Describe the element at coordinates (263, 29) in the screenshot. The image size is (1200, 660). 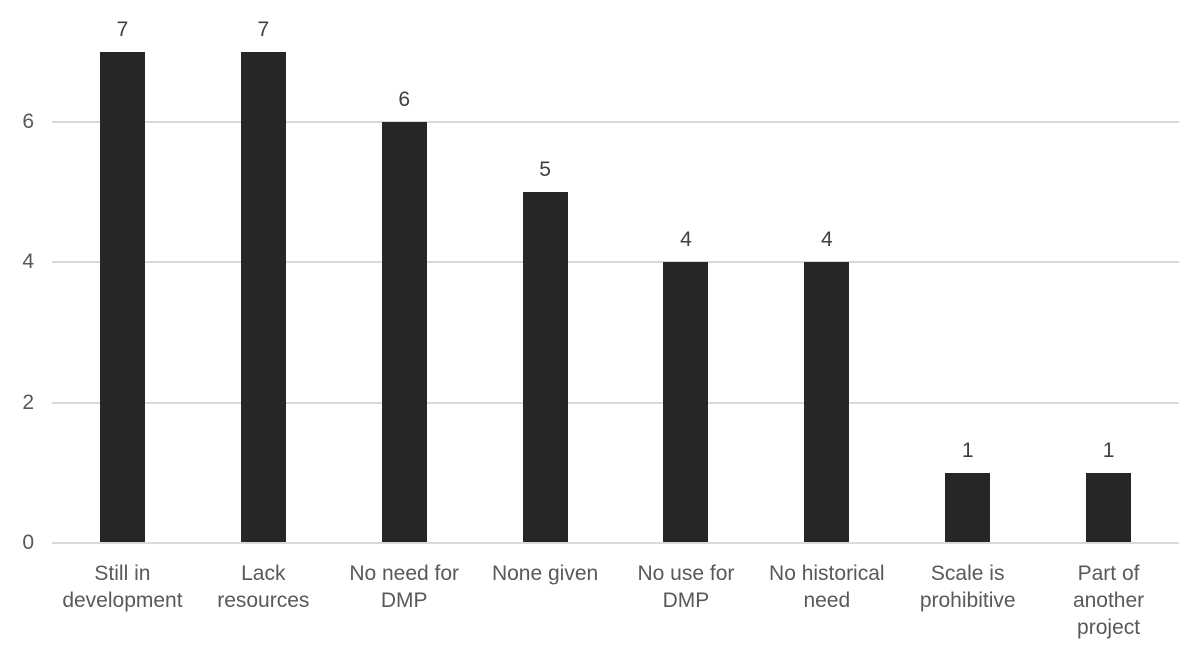
I see `data-label-2: 7` at that location.